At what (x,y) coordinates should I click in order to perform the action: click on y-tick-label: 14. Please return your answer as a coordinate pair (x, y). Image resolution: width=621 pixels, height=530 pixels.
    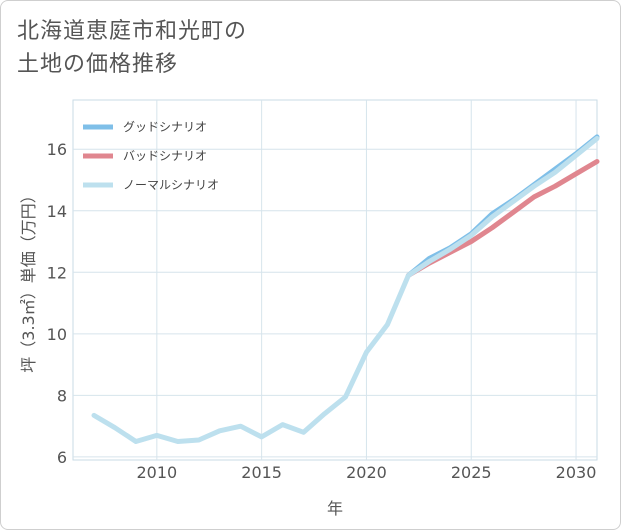
    Looking at the image, I should click on (57, 211).